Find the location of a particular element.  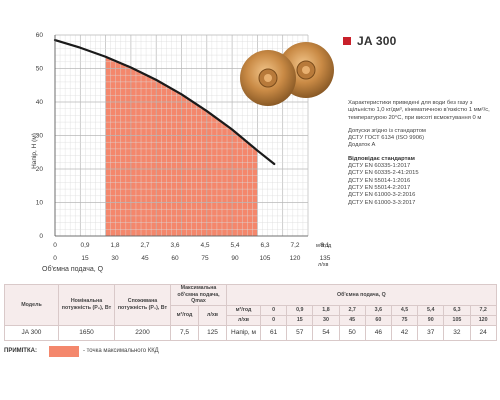

y-tick-label: 0 is located at coordinates (41, 236).